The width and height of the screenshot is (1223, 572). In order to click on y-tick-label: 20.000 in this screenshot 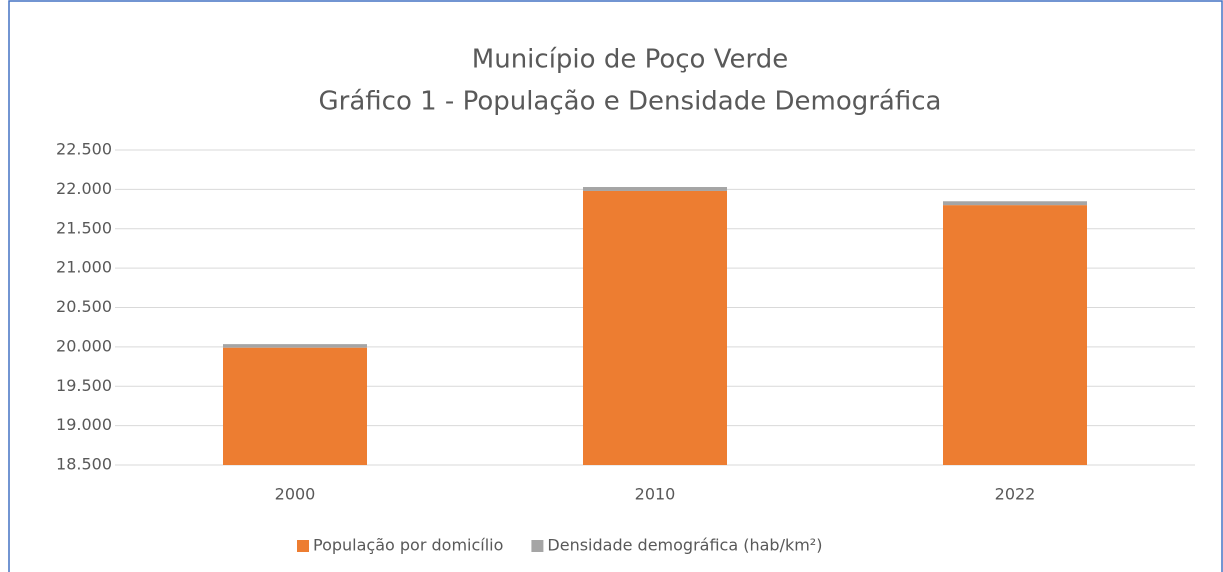, I will do `click(84, 345)`.